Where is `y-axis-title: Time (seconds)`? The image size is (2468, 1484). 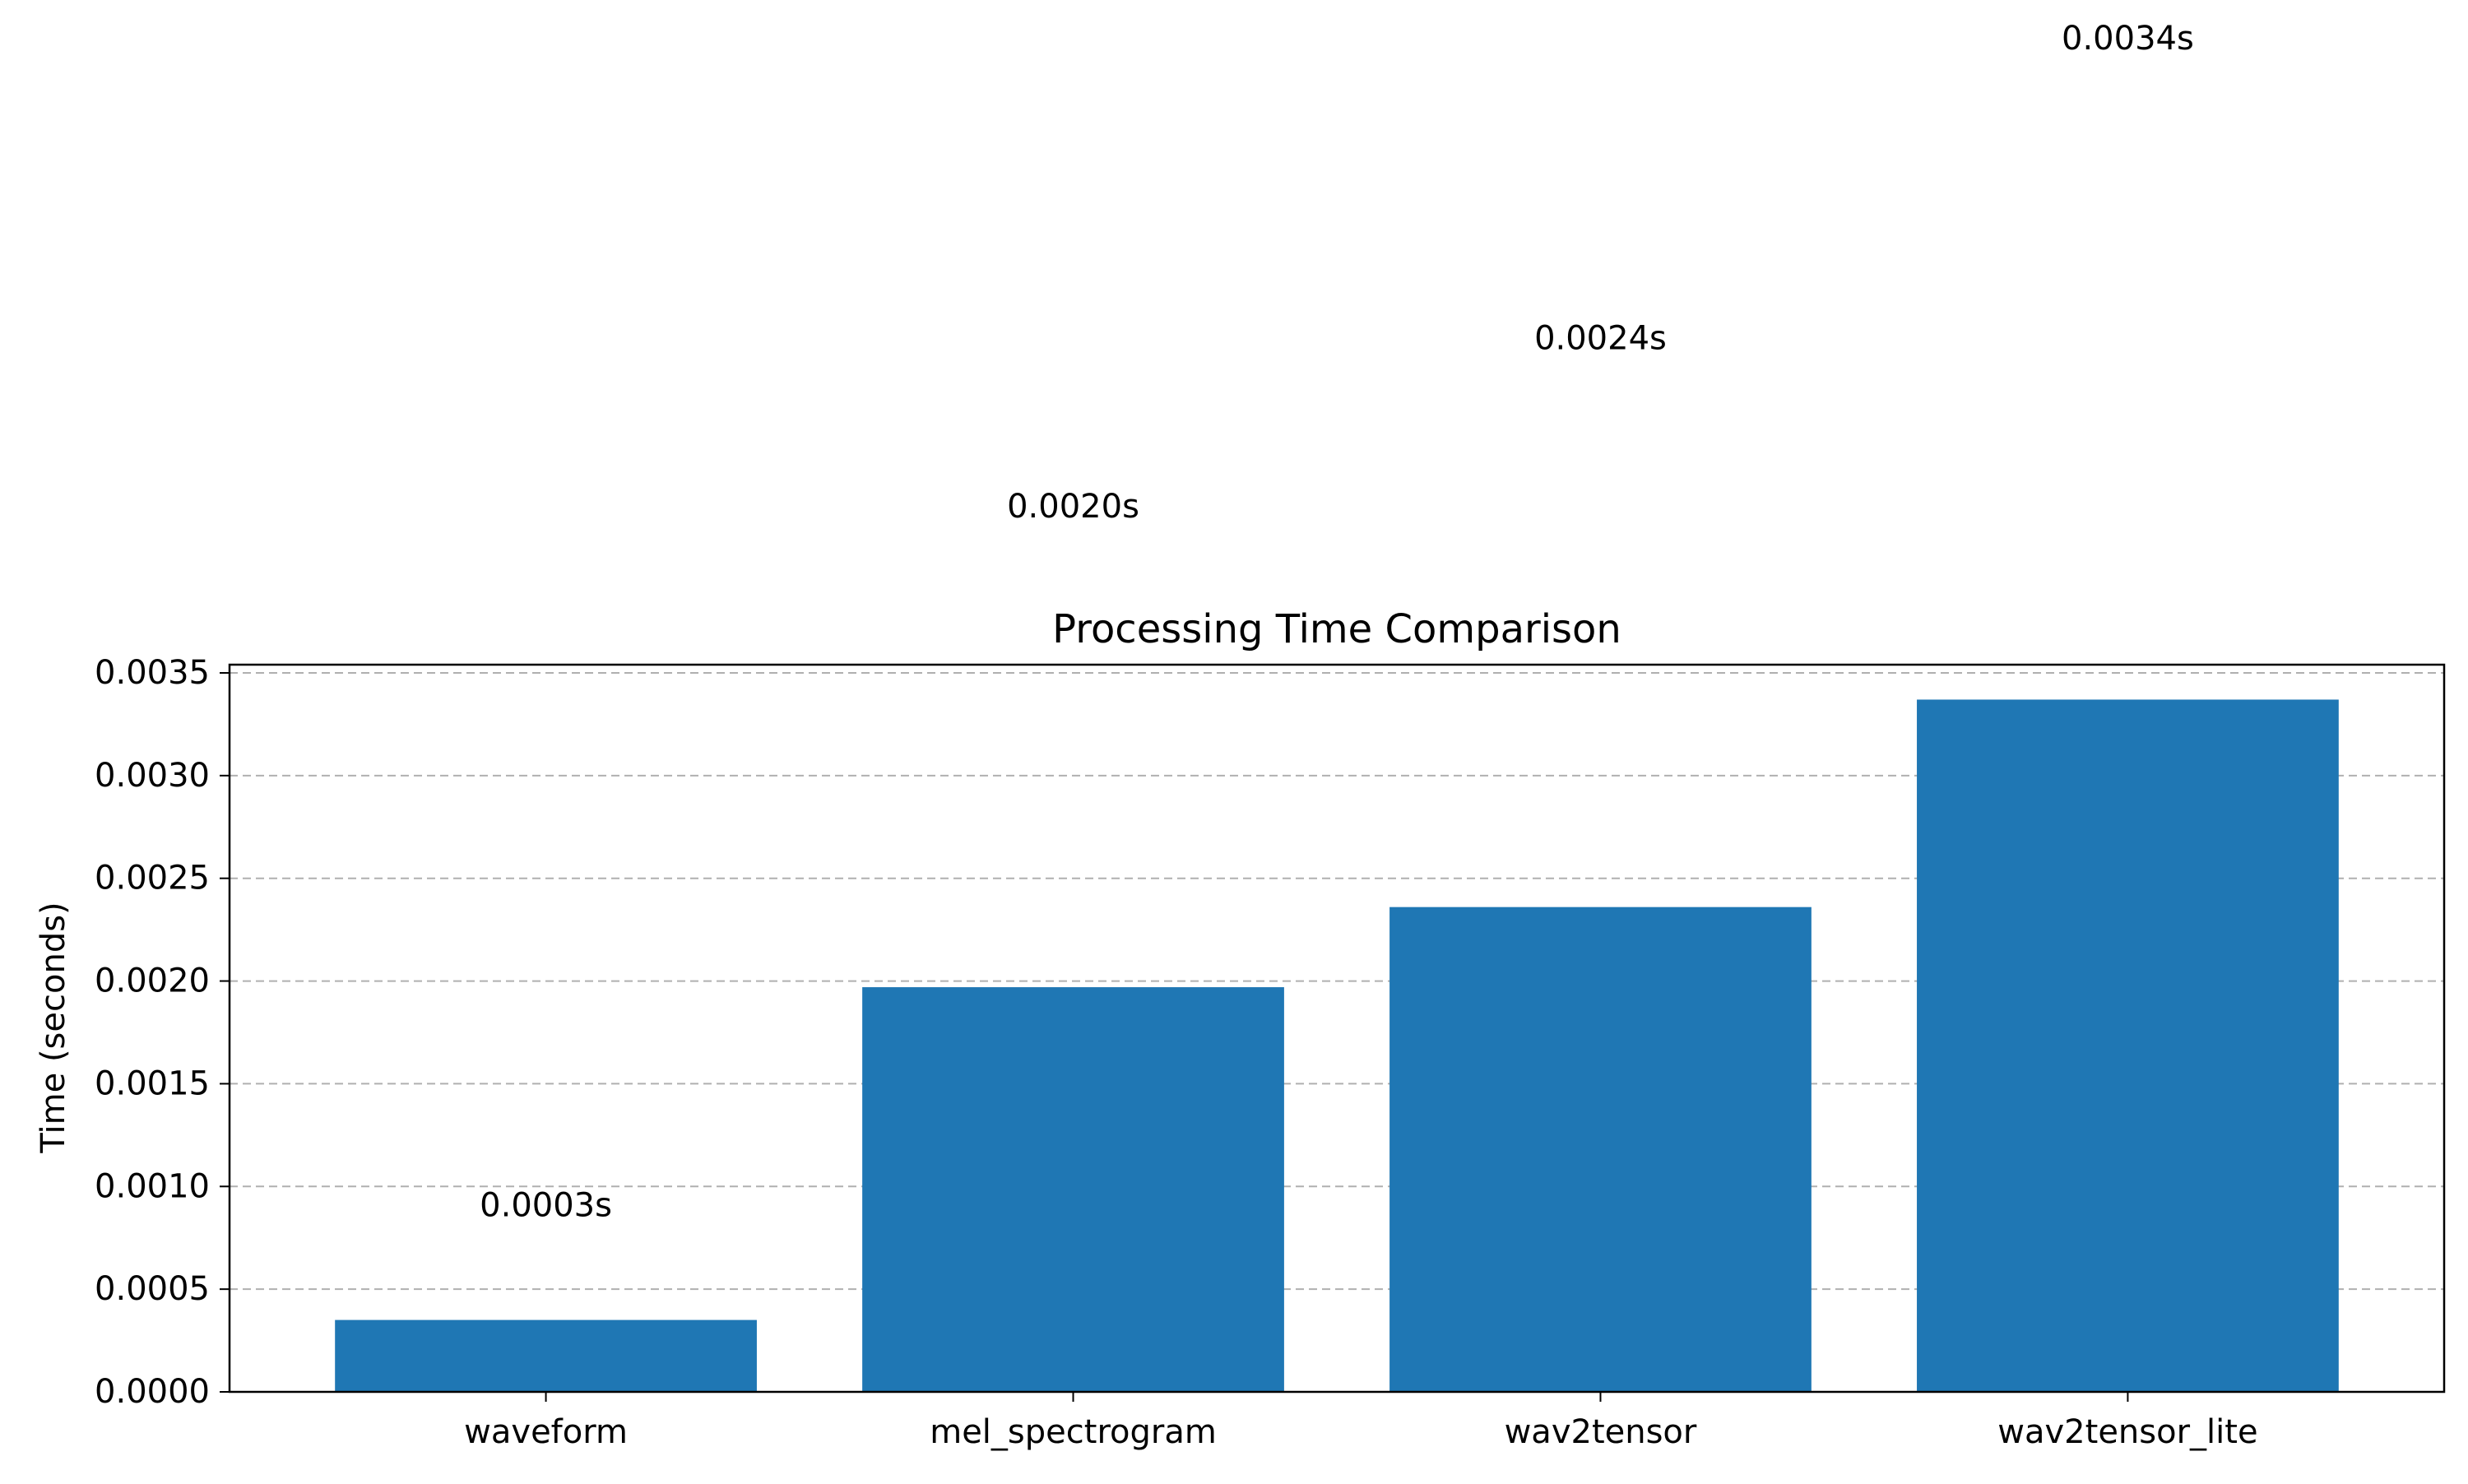
y-axis-title: Time (seconds) is located at coordinates (53, 1027).